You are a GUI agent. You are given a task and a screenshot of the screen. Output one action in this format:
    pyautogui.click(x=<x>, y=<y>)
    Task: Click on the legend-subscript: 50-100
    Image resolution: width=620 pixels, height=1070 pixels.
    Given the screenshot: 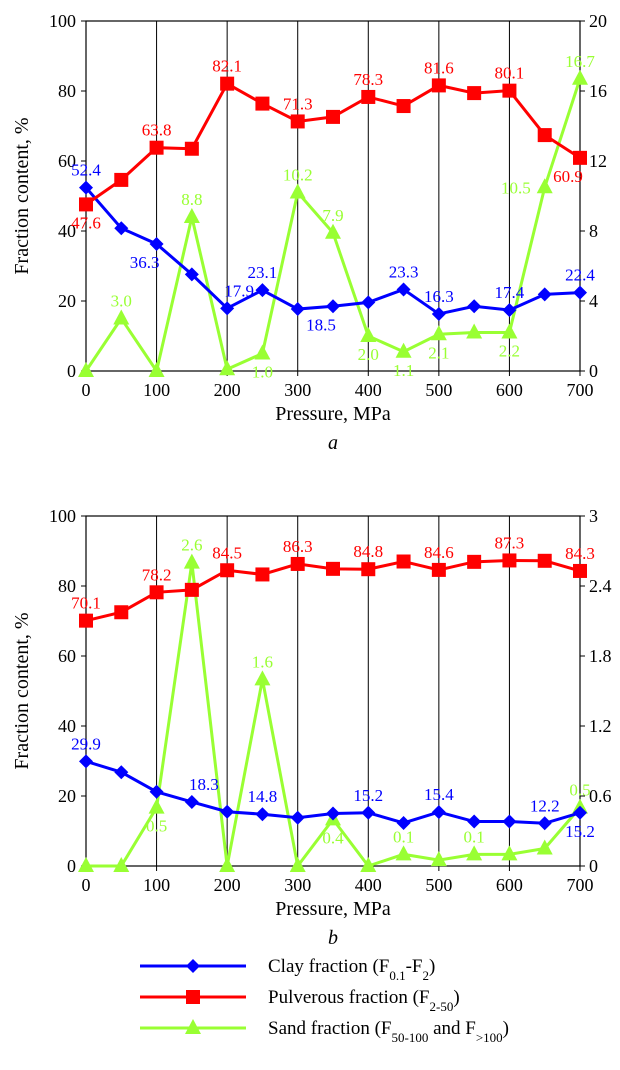 What is the action you would take?
    pyautogui.click(x=409, y=1037)
    